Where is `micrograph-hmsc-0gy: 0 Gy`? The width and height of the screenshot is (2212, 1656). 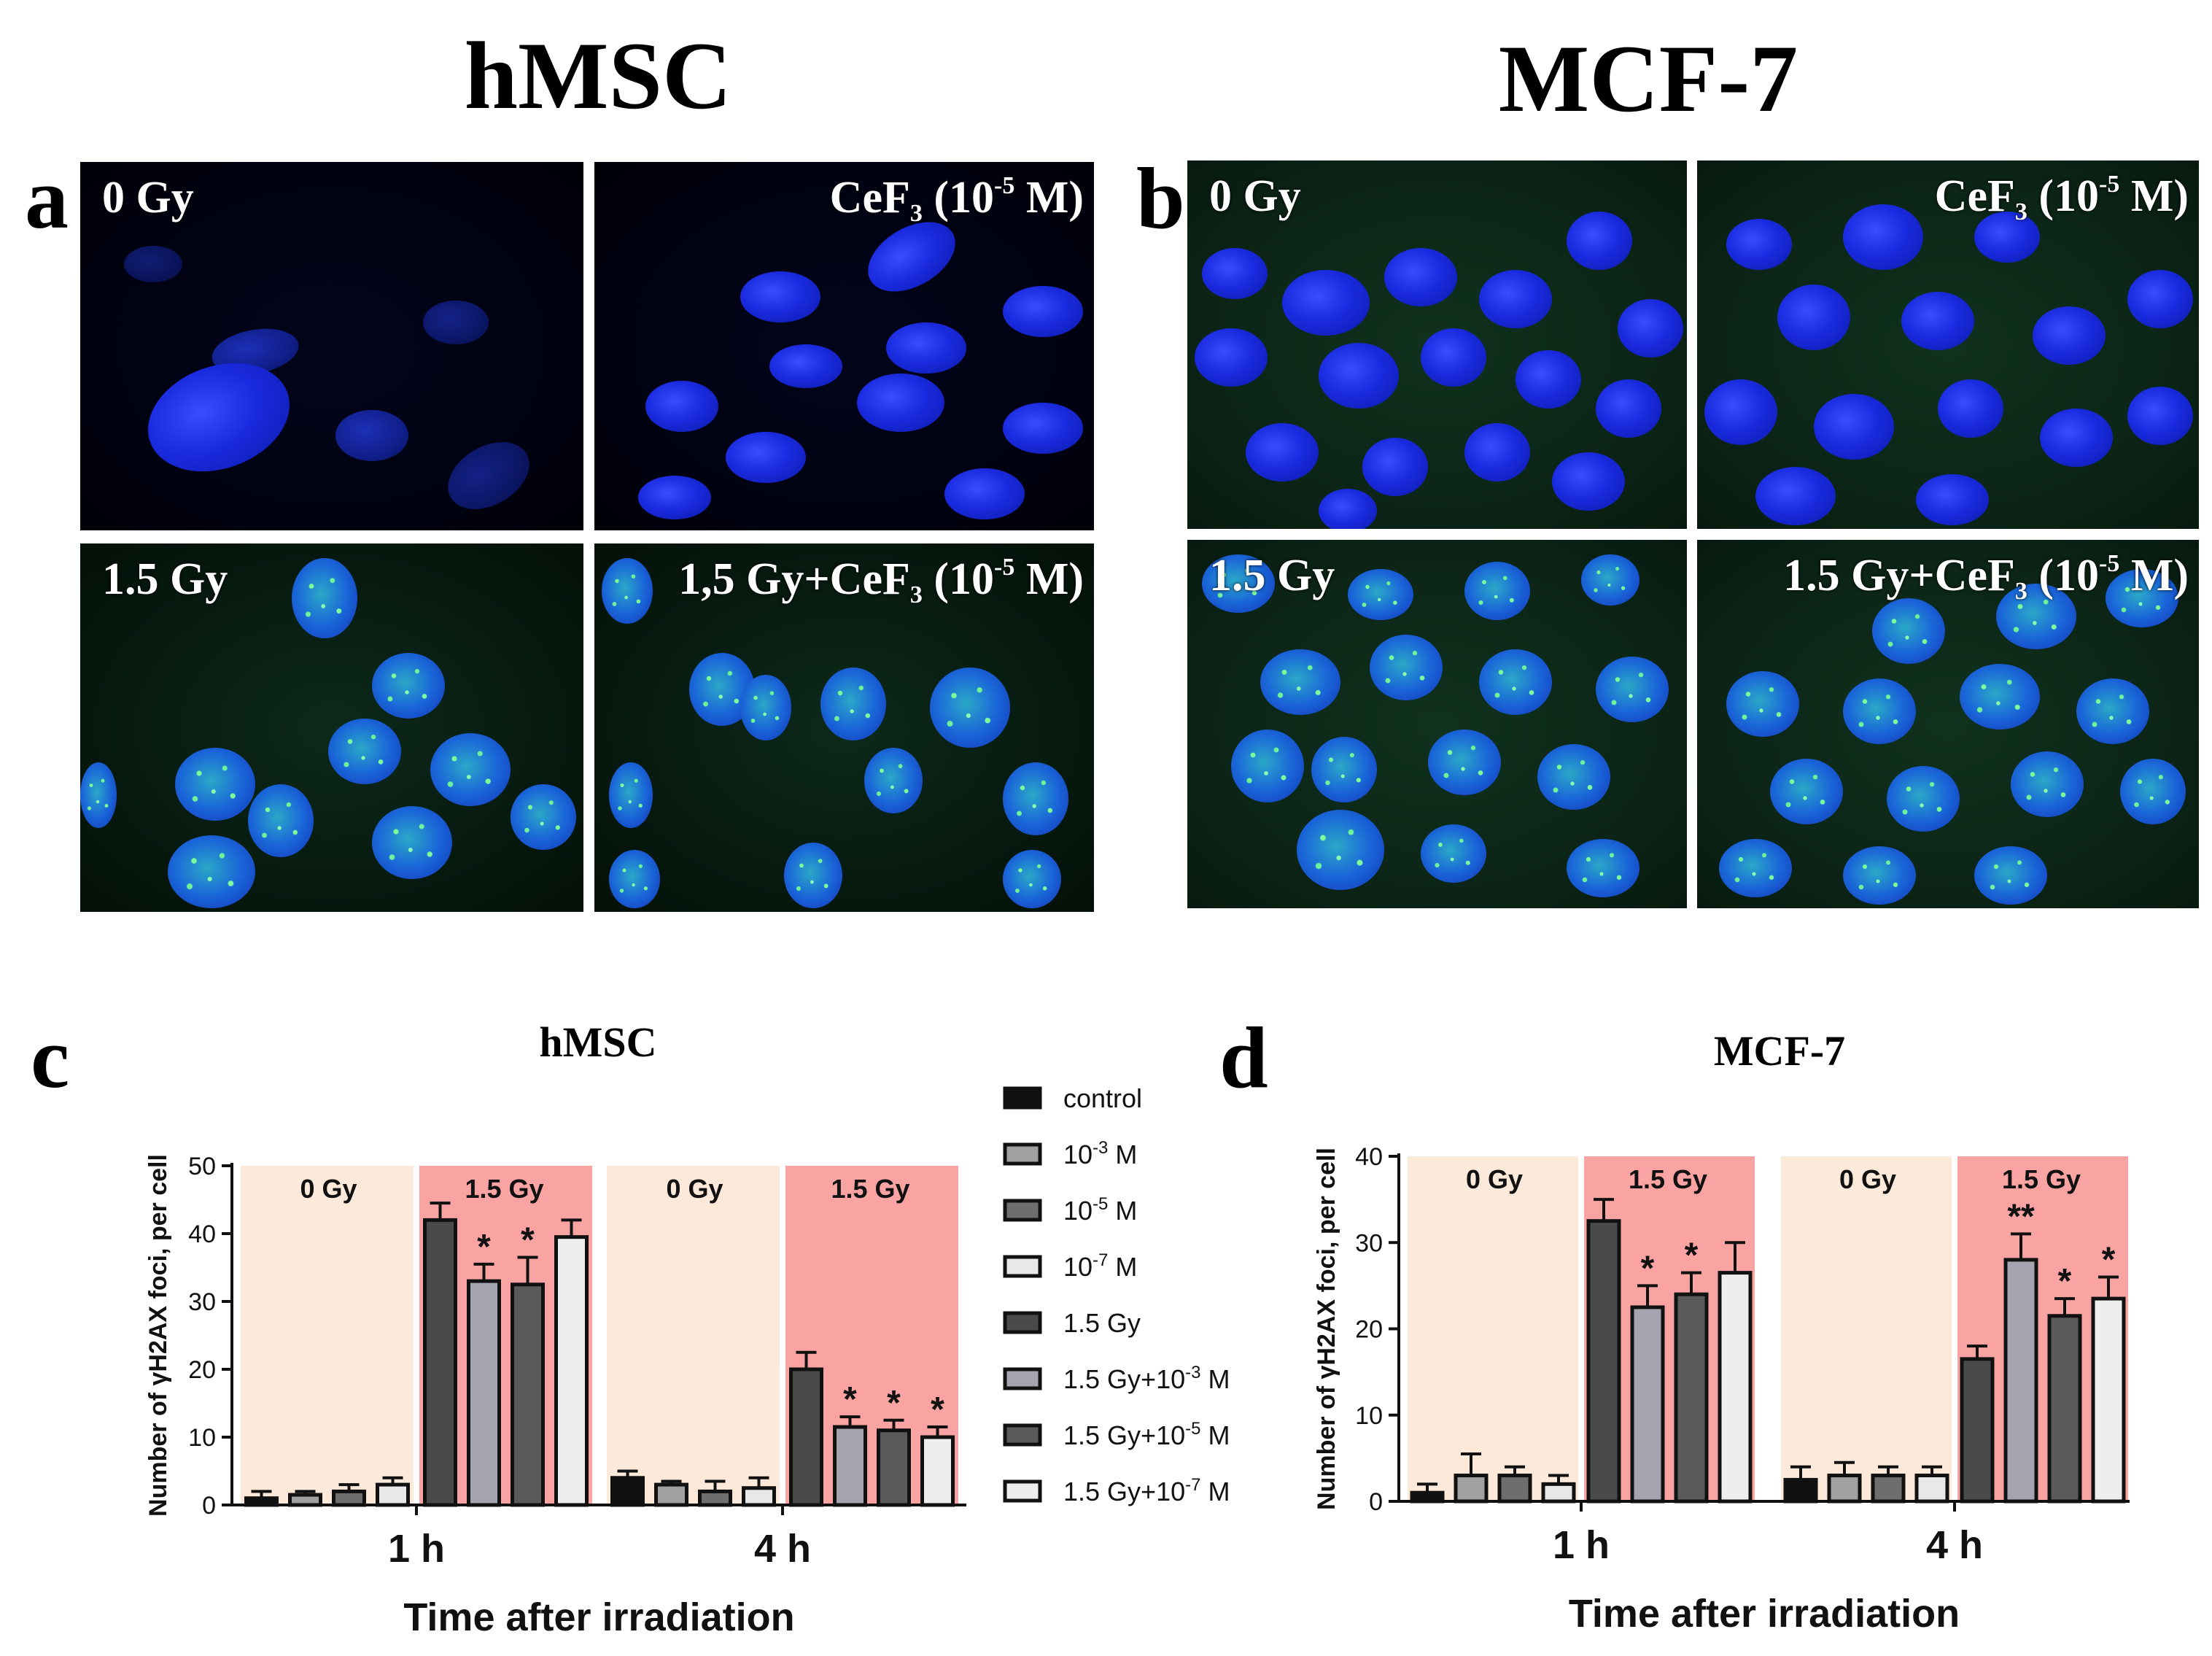
micrograph-hmsc-0gy: 0 Gy is located at coordinates (332, 346).